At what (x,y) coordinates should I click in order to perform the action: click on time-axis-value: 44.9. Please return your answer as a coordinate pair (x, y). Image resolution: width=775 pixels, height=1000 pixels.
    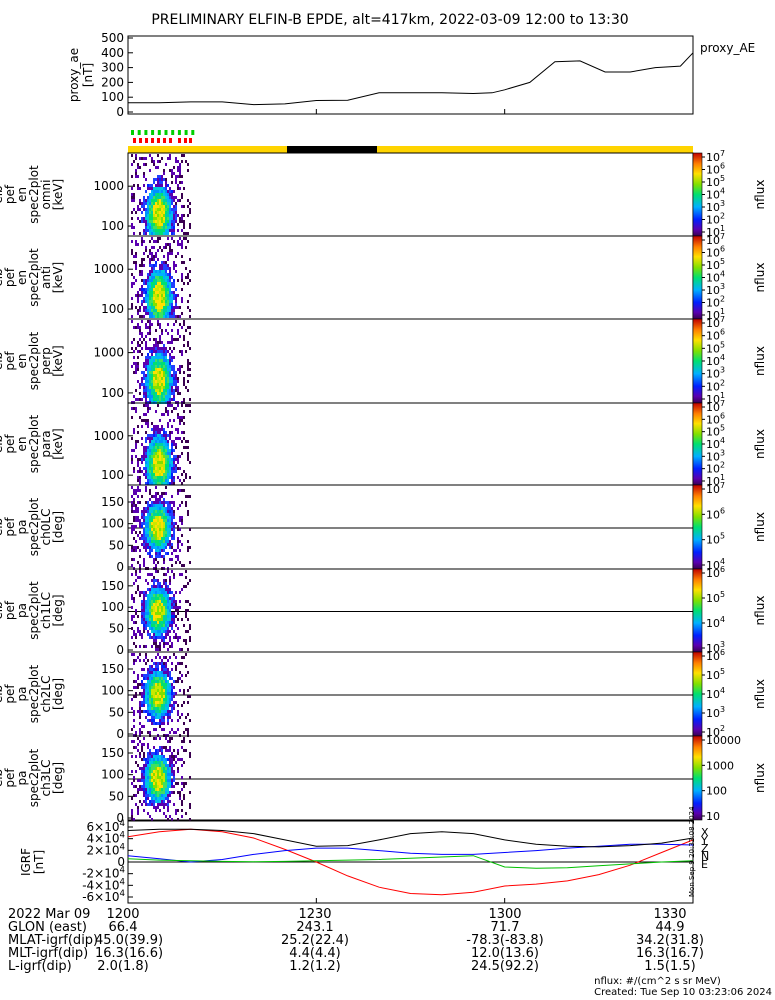
    Looking at the image, I should click on (670, 927).